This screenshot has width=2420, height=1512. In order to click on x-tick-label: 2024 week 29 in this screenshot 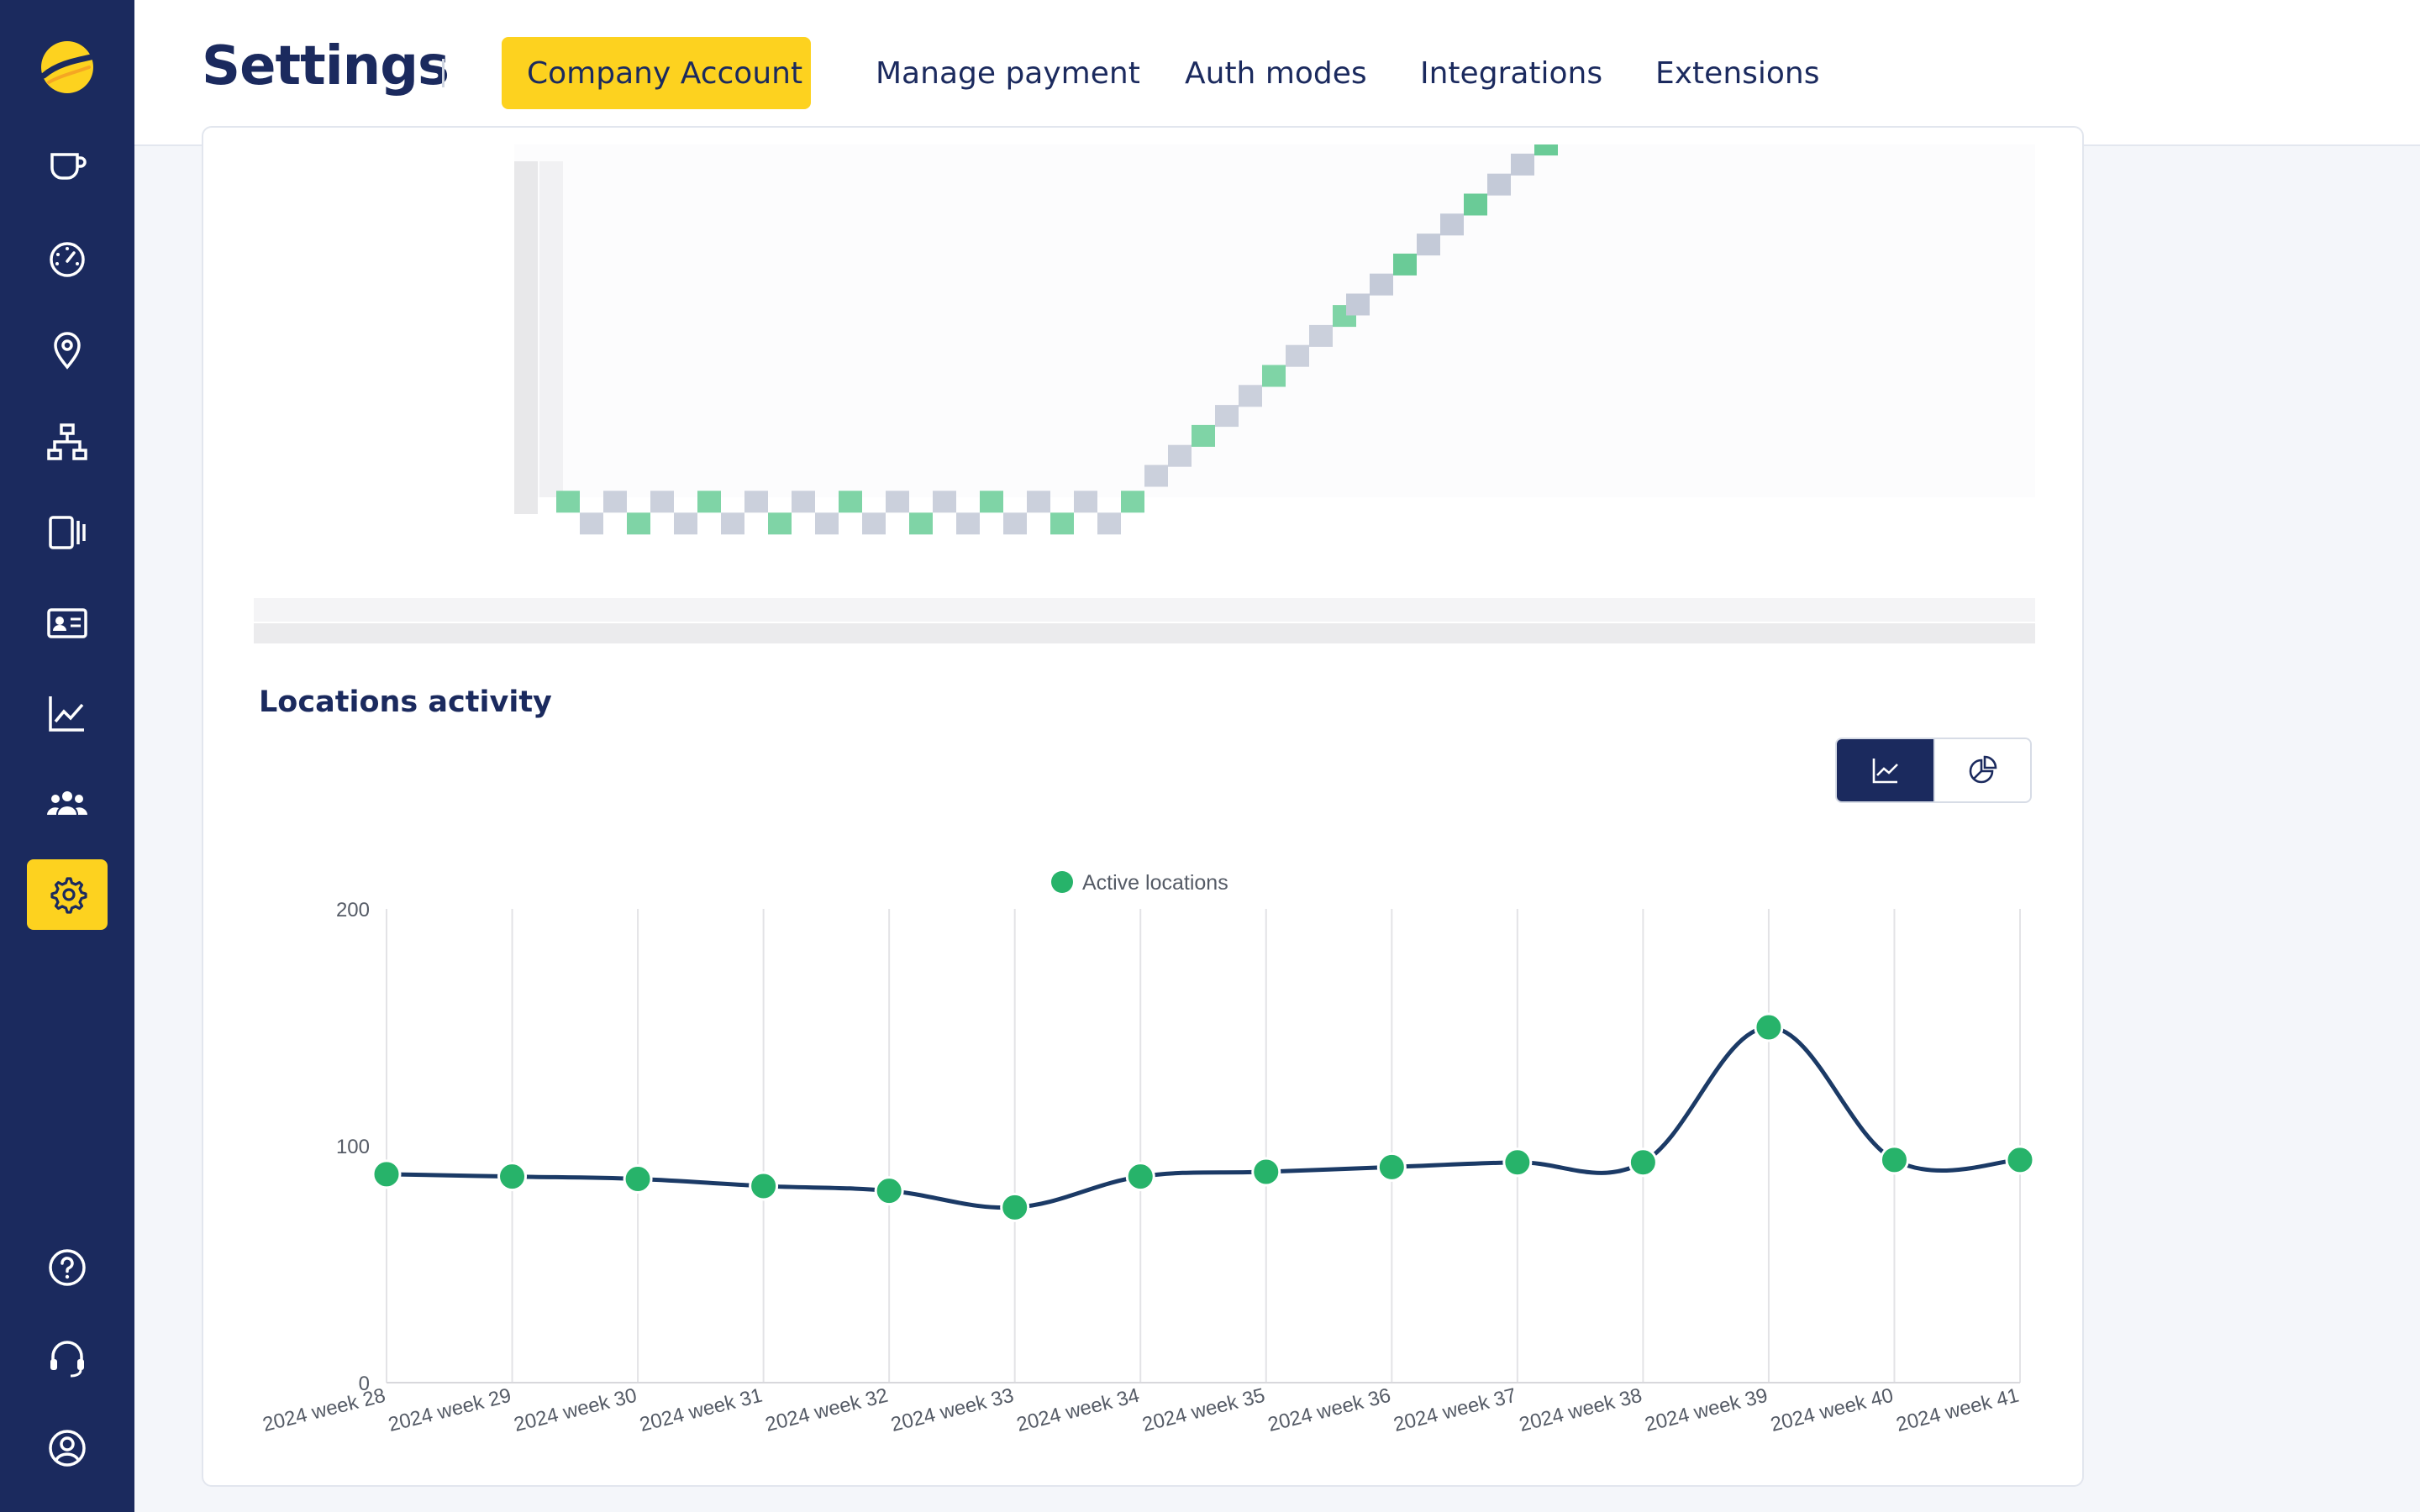, I will do `click(450, 1410)`.